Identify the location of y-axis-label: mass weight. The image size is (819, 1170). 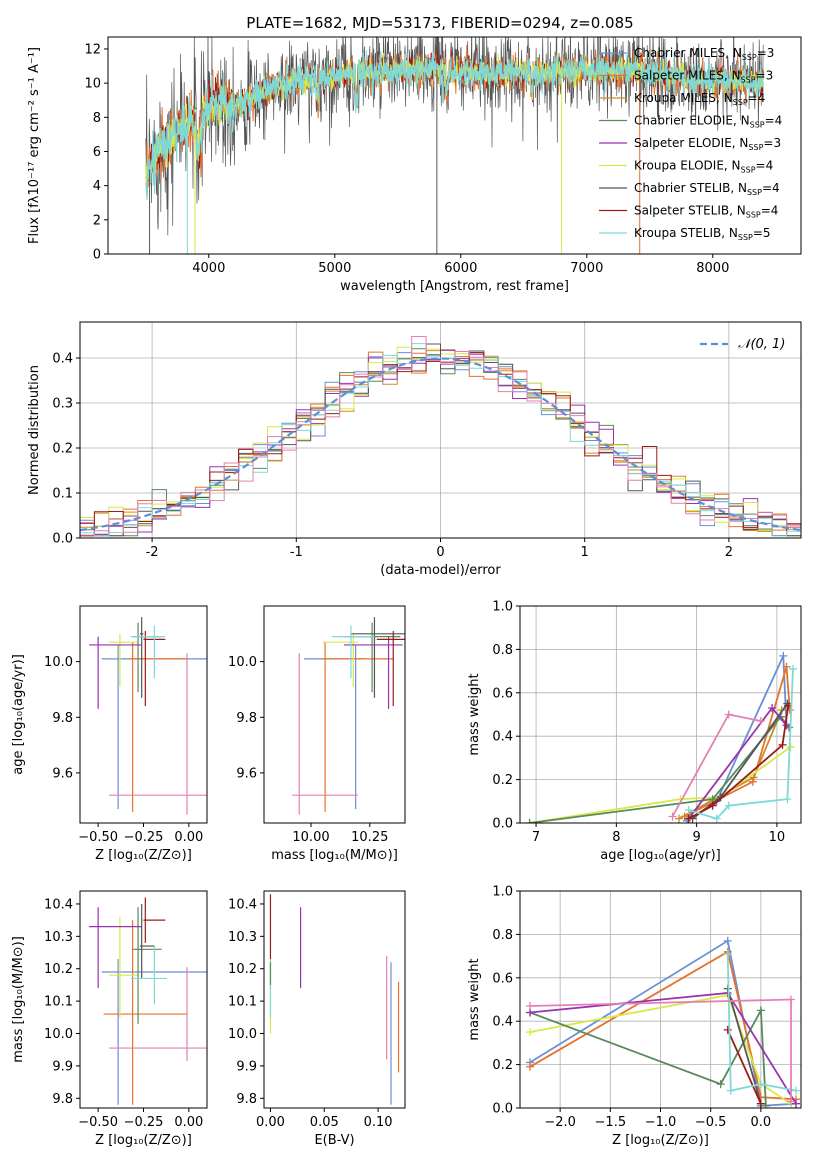
(474, 999).